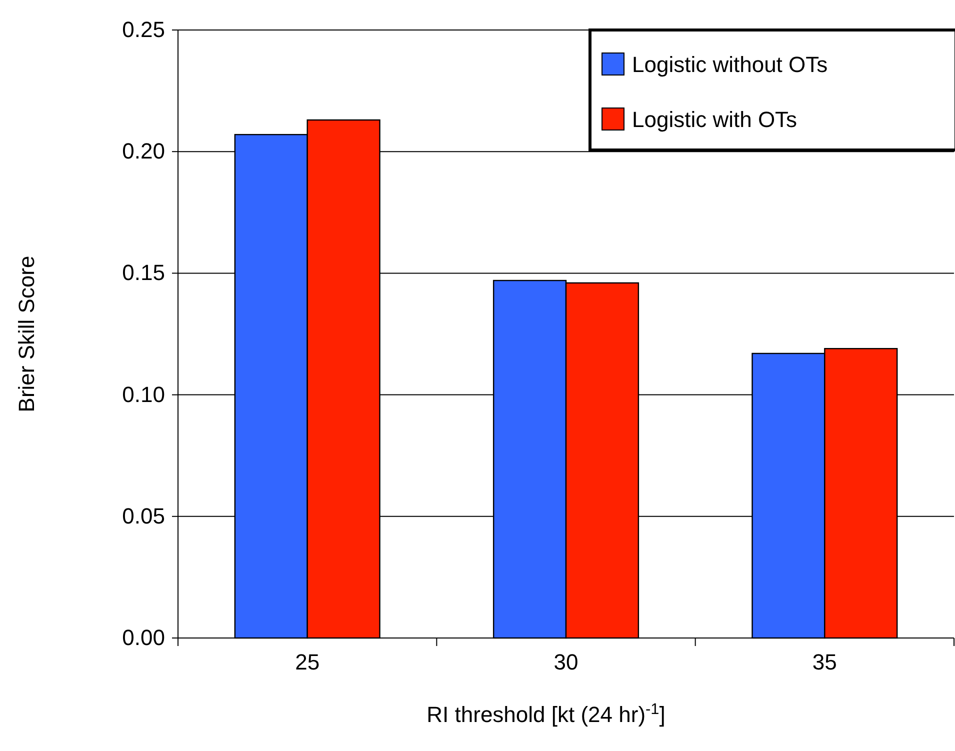  Describe the element at coordinates (307, 662) in the screenshot. I see `x-tick-label: 25` at that location.